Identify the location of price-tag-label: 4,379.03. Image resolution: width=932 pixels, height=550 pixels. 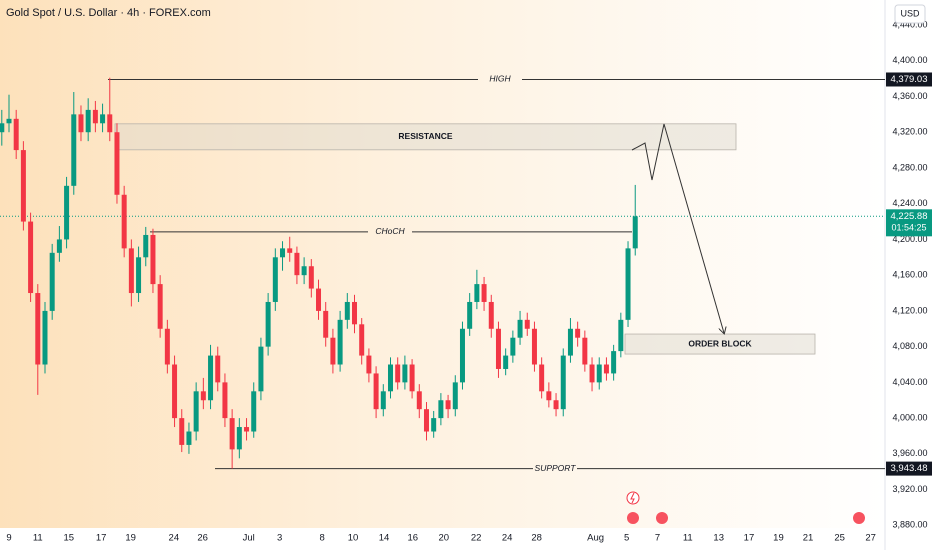
(909, 79).